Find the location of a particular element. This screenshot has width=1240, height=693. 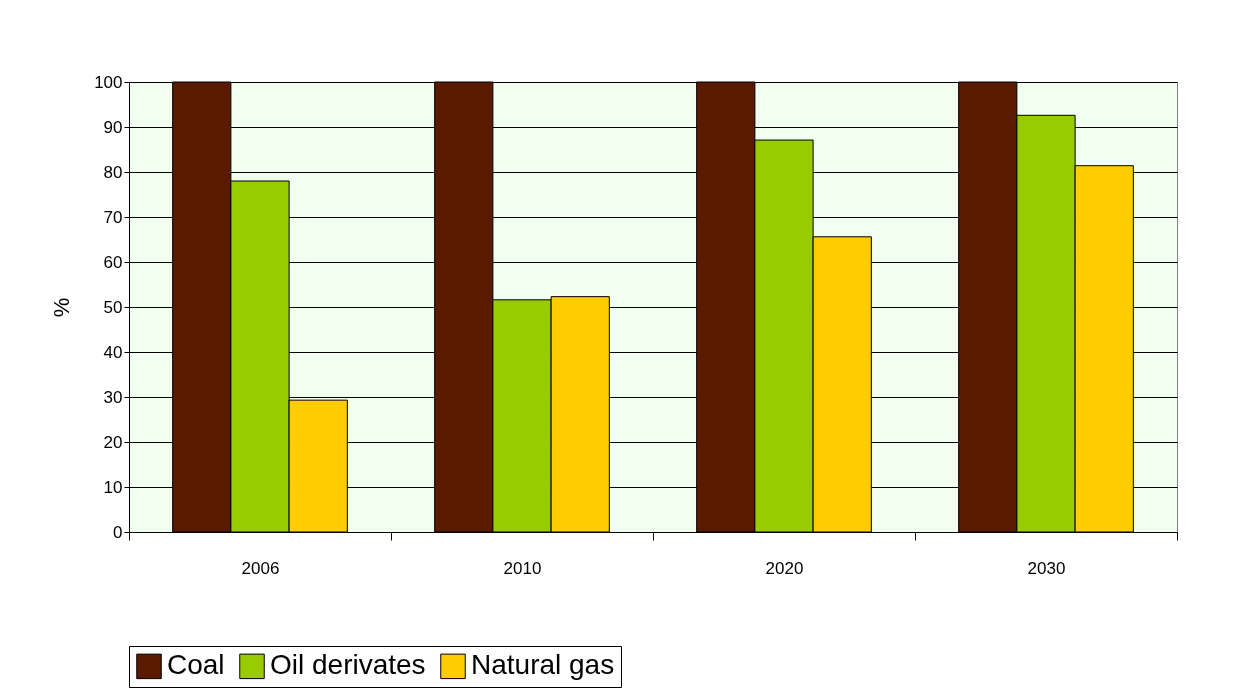

y-tick-label: 40 is located at coordinates (113, 352).